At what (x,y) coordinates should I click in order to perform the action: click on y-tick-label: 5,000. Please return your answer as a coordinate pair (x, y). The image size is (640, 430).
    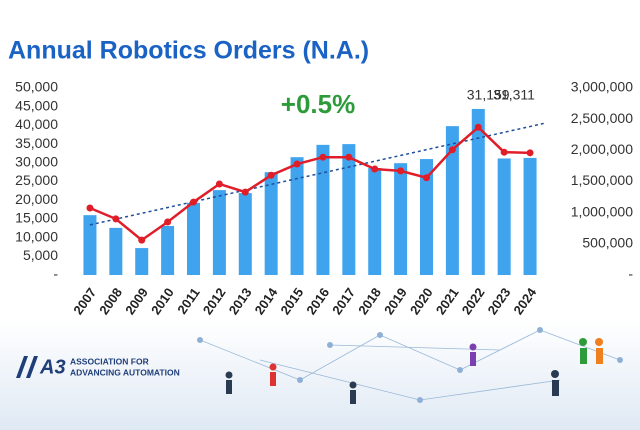
    Looking at the image, I should click on (40, 255).